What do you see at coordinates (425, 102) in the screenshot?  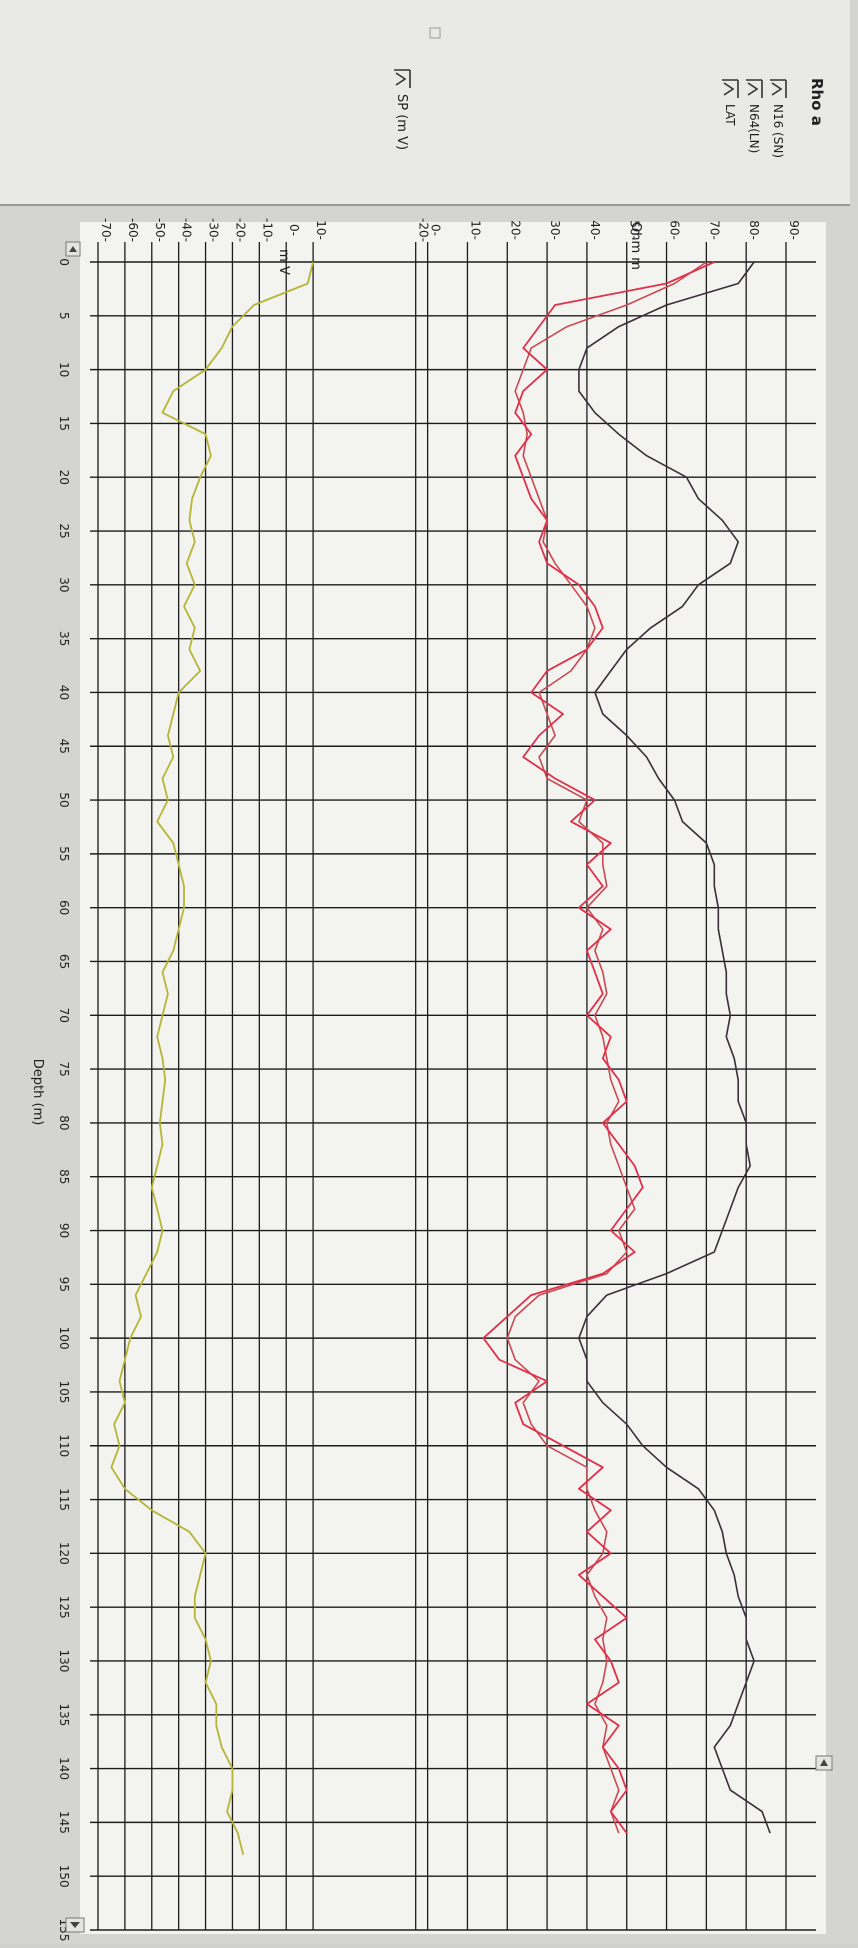 I see `legend-panel` at bounding box center [425, 102].